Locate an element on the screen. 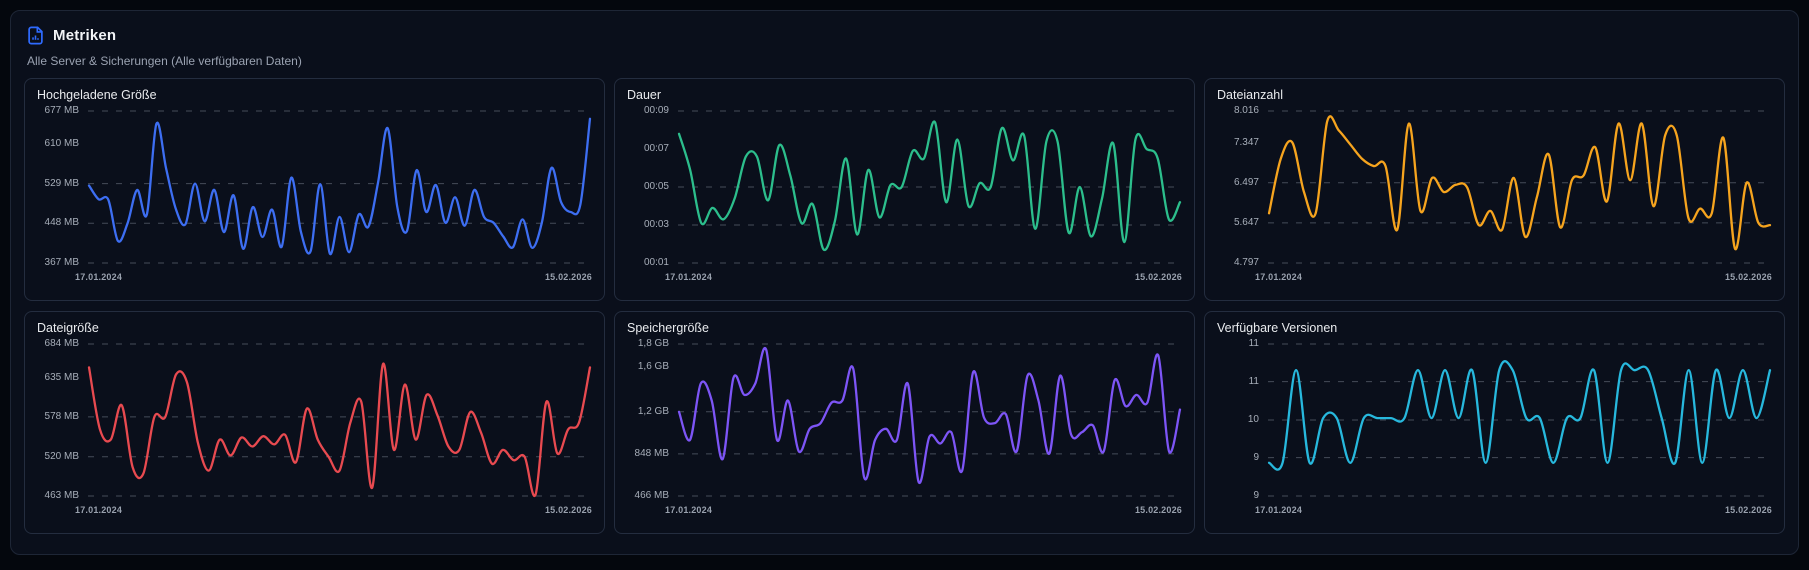 This screenshot has height=570, width=1809. y-axis: 677 MB 610 MB 529 MB 448 MB 367 MB is located at coordinates (56, 187).